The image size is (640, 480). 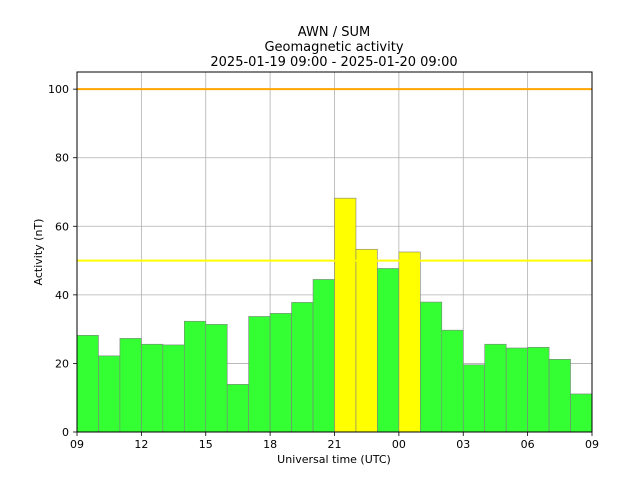 What do you see at coordinates (62, 226) in the screenshot?
I see `y-tick-label-3: 60` at bounding box center [62, 226].